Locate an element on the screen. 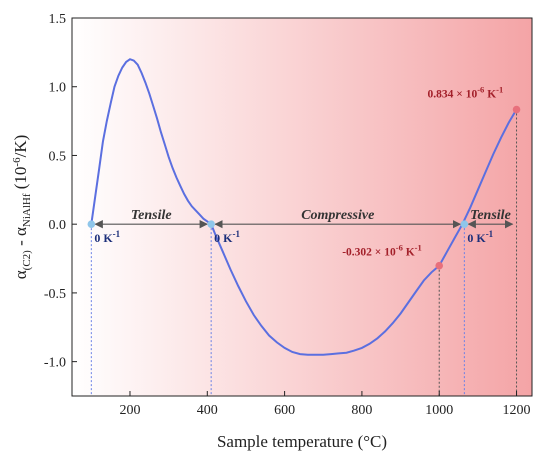  region-arrows: Tensile Compressive Tensile is located at coordinates (304, 218).